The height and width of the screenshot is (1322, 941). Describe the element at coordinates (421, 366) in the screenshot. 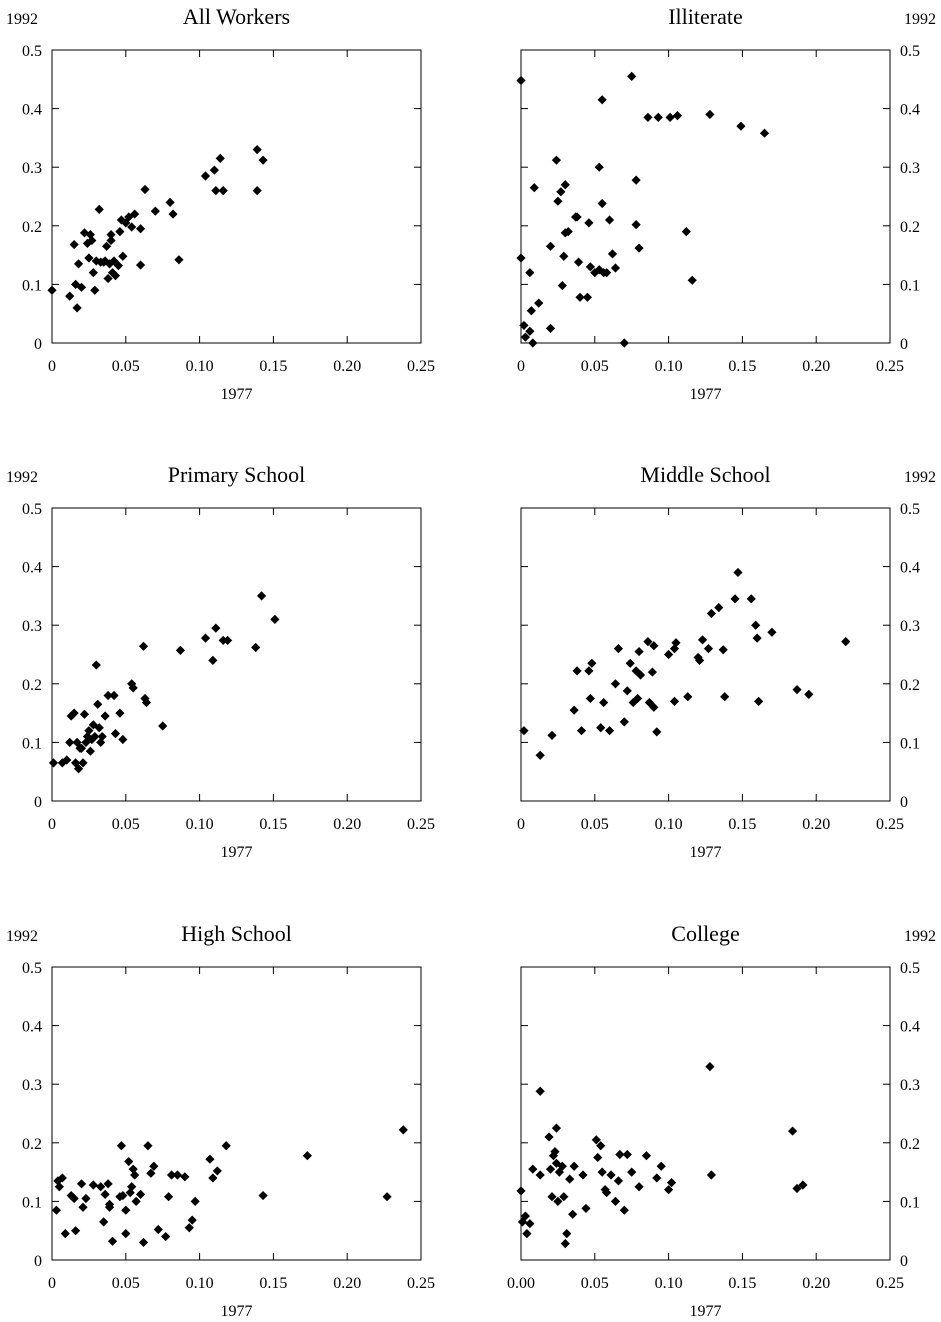

I see `x-tick-label: 0.25` at that location.